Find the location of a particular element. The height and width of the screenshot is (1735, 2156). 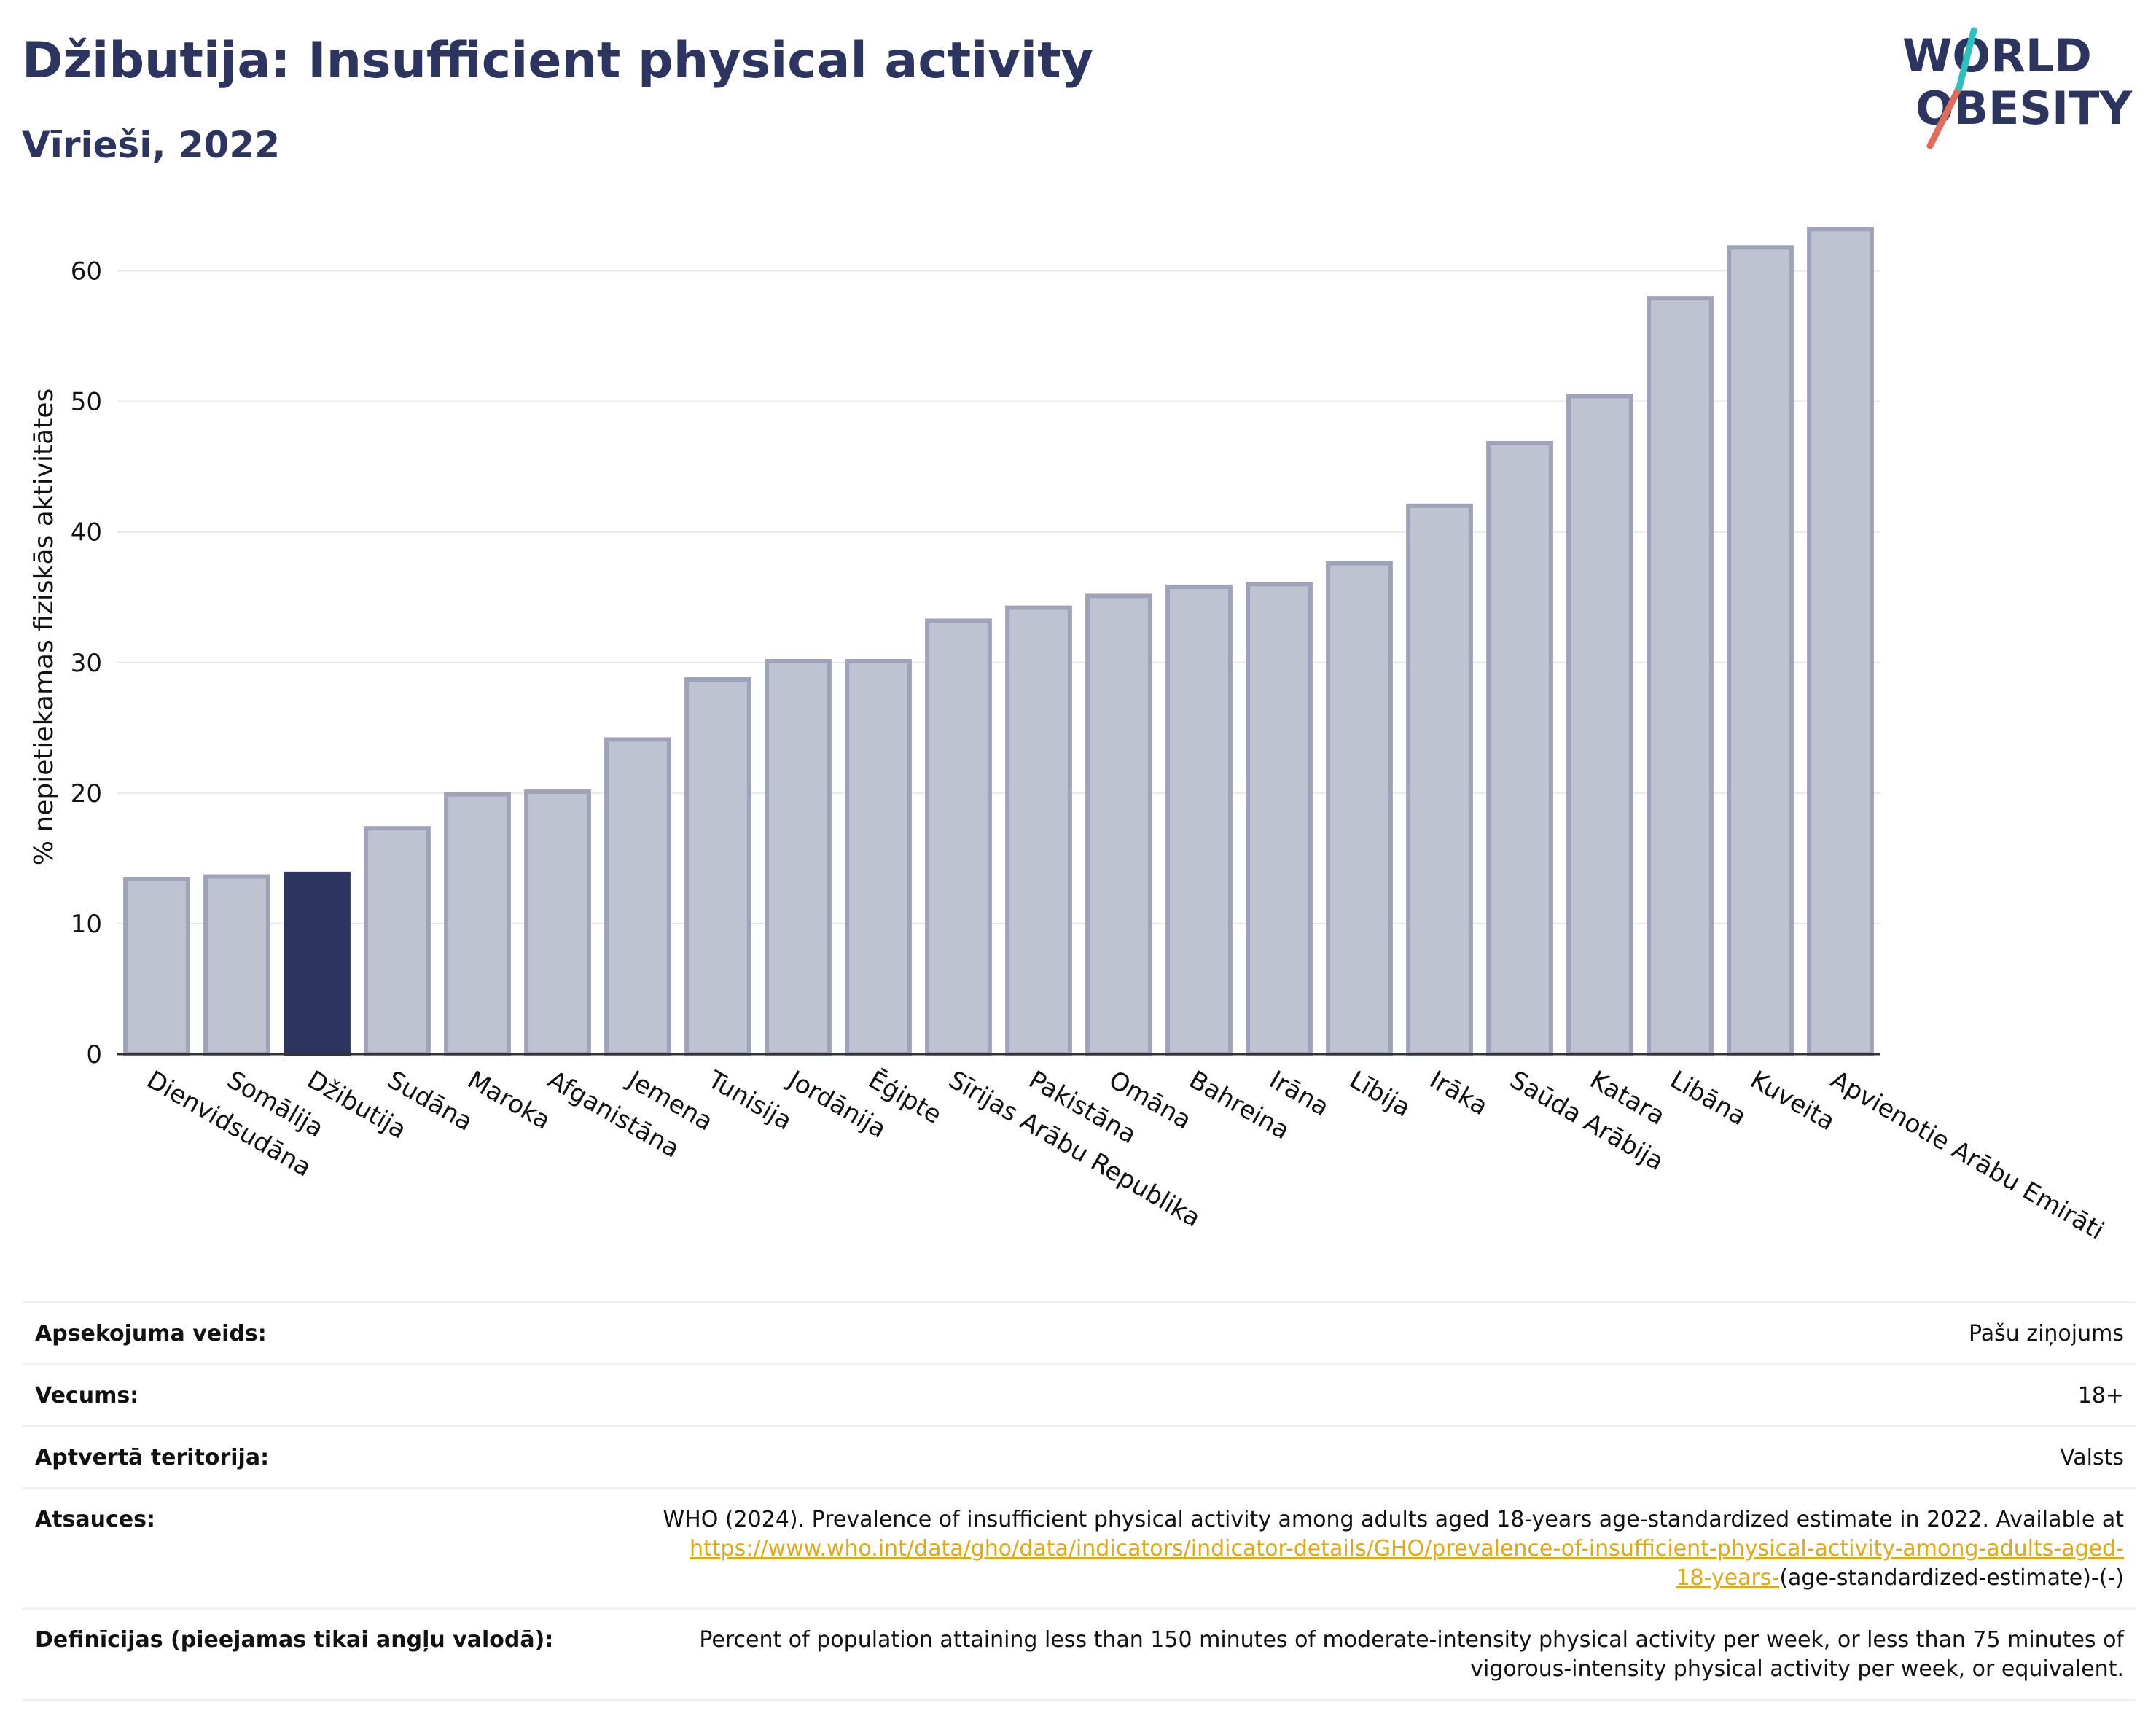

logo-slash-teal is located at coordinates (1967, 59).